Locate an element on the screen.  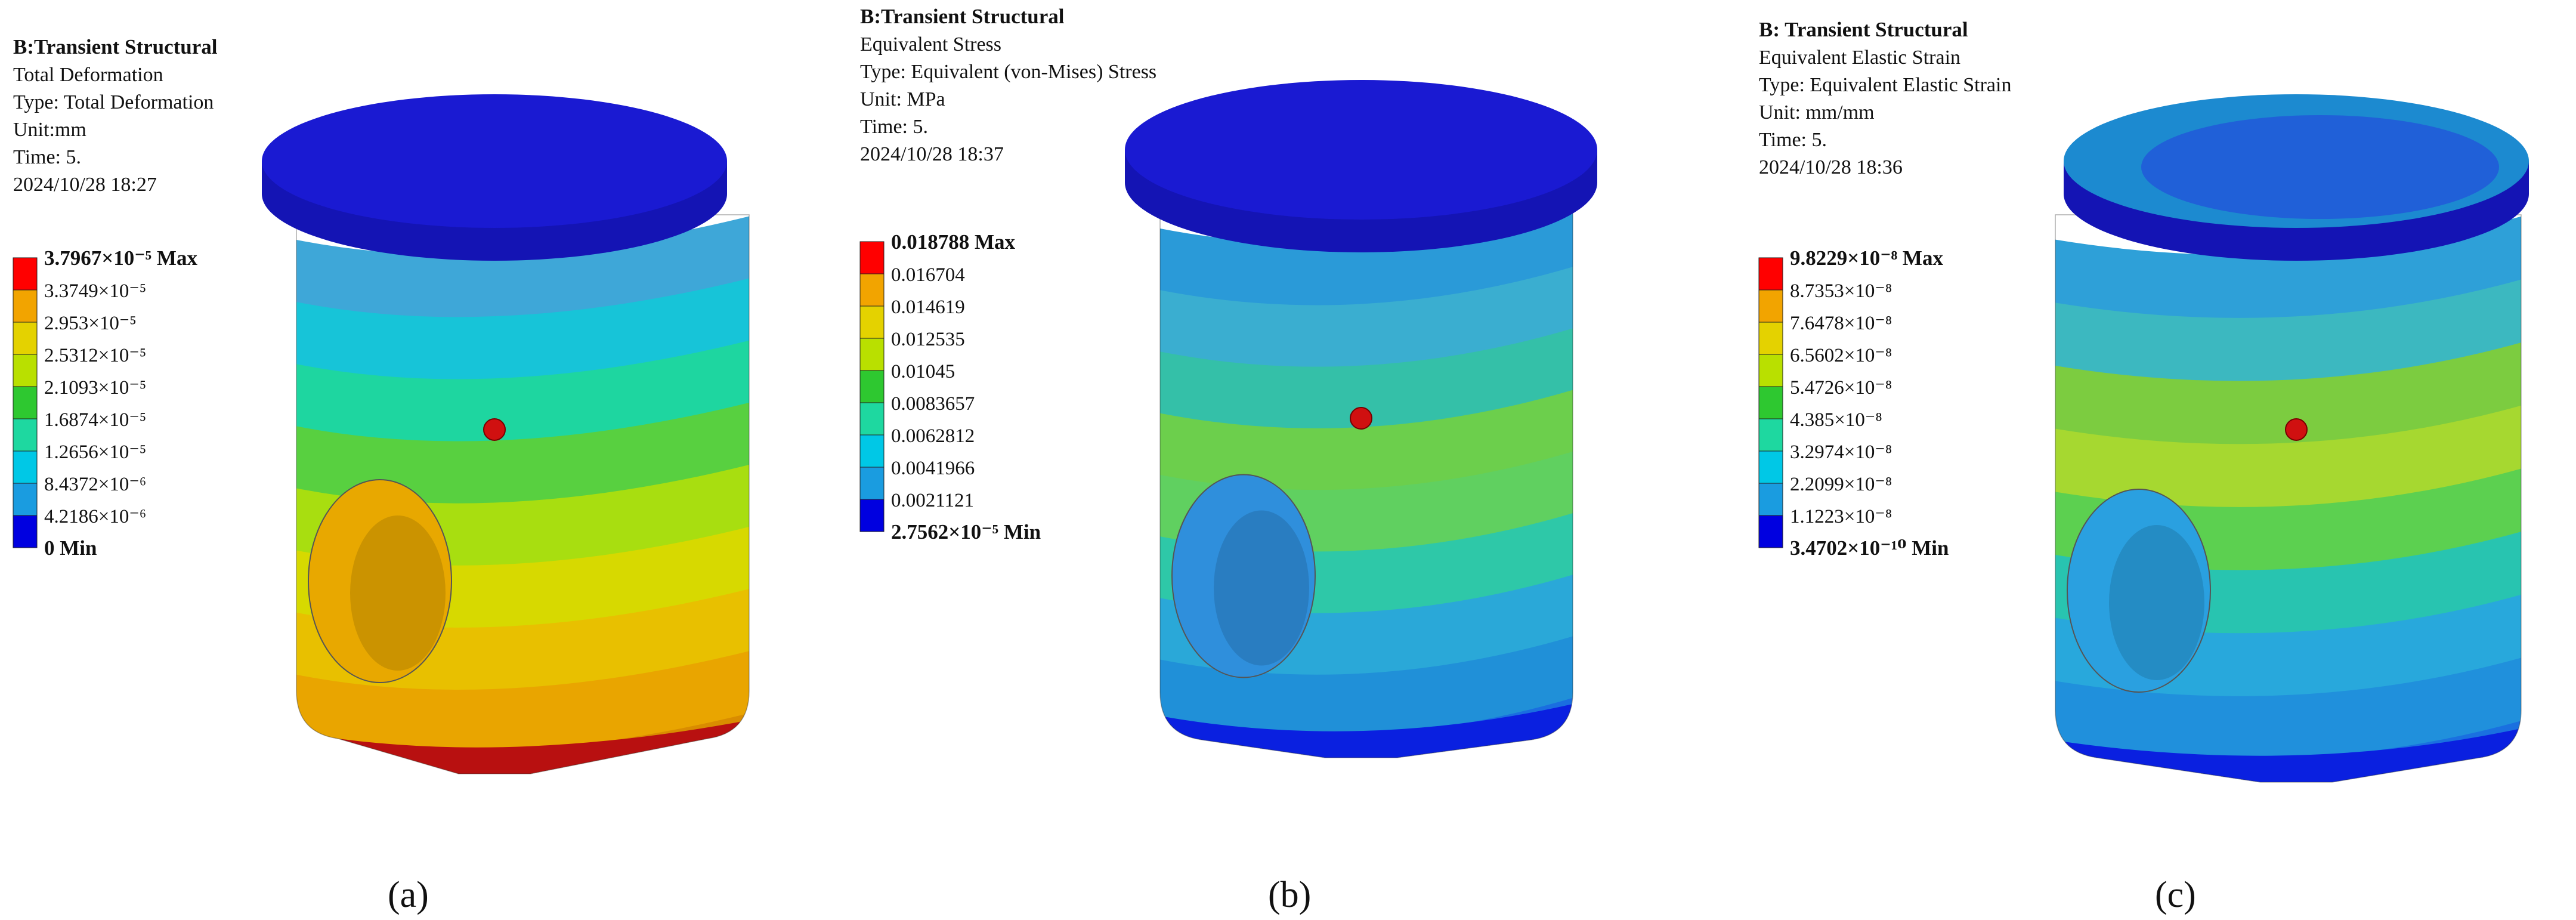
header-line: Unit: MPa is located at coordinates (902, 99).